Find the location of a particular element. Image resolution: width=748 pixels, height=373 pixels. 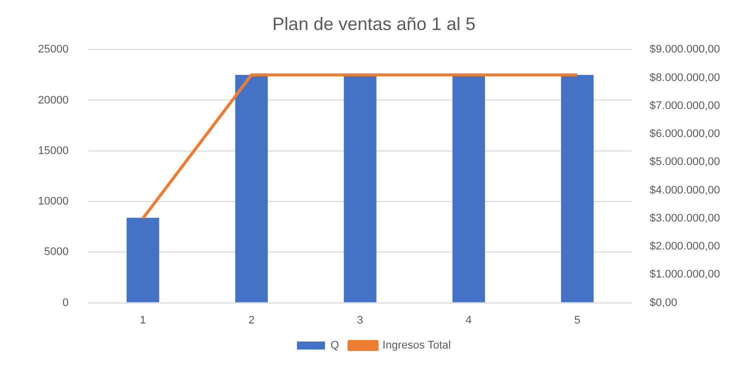

x-tick-label: 1 is located at coordinates (143, 320).